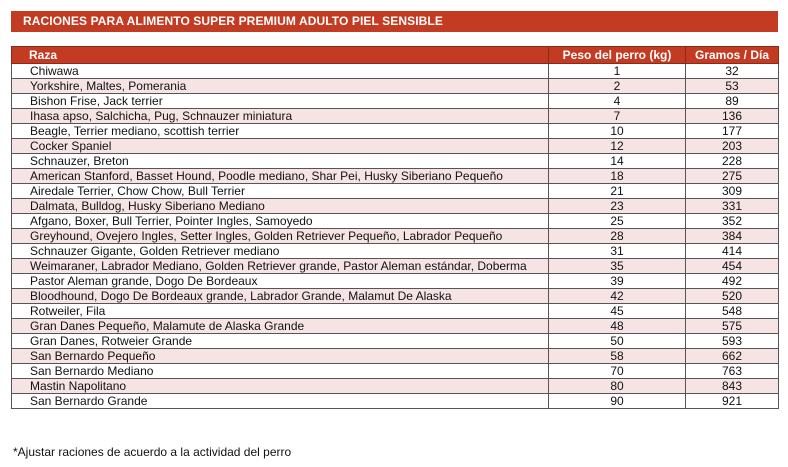 The height and width of the screenshot is (467, 788). I want to click on table-row: Mastin Napolitano 80 843, so click(395, 386).